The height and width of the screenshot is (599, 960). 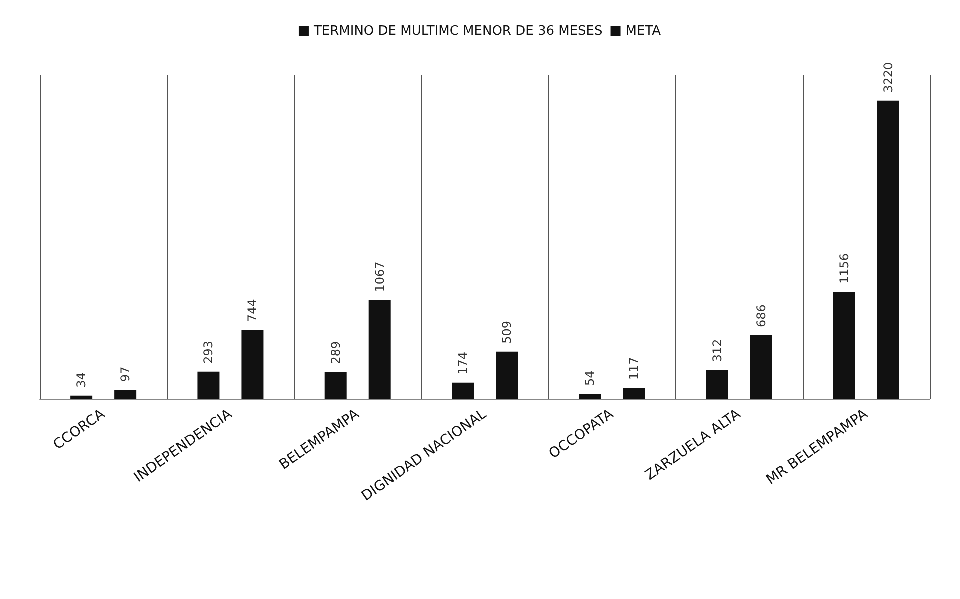 I want to click on data-label: 509, so click(x=507, y=332).